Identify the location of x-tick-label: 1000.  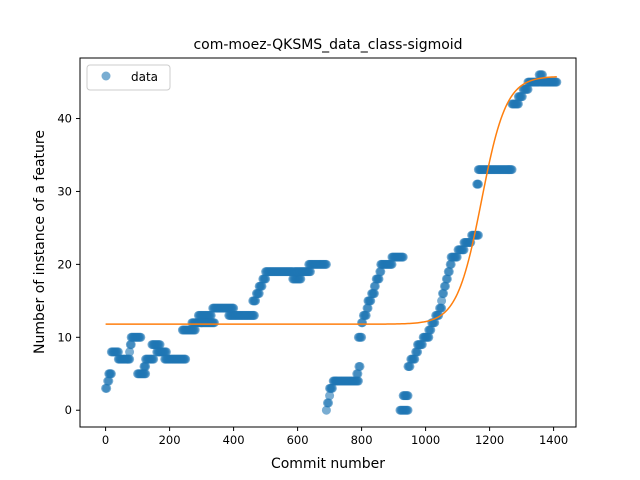
(425, 440).